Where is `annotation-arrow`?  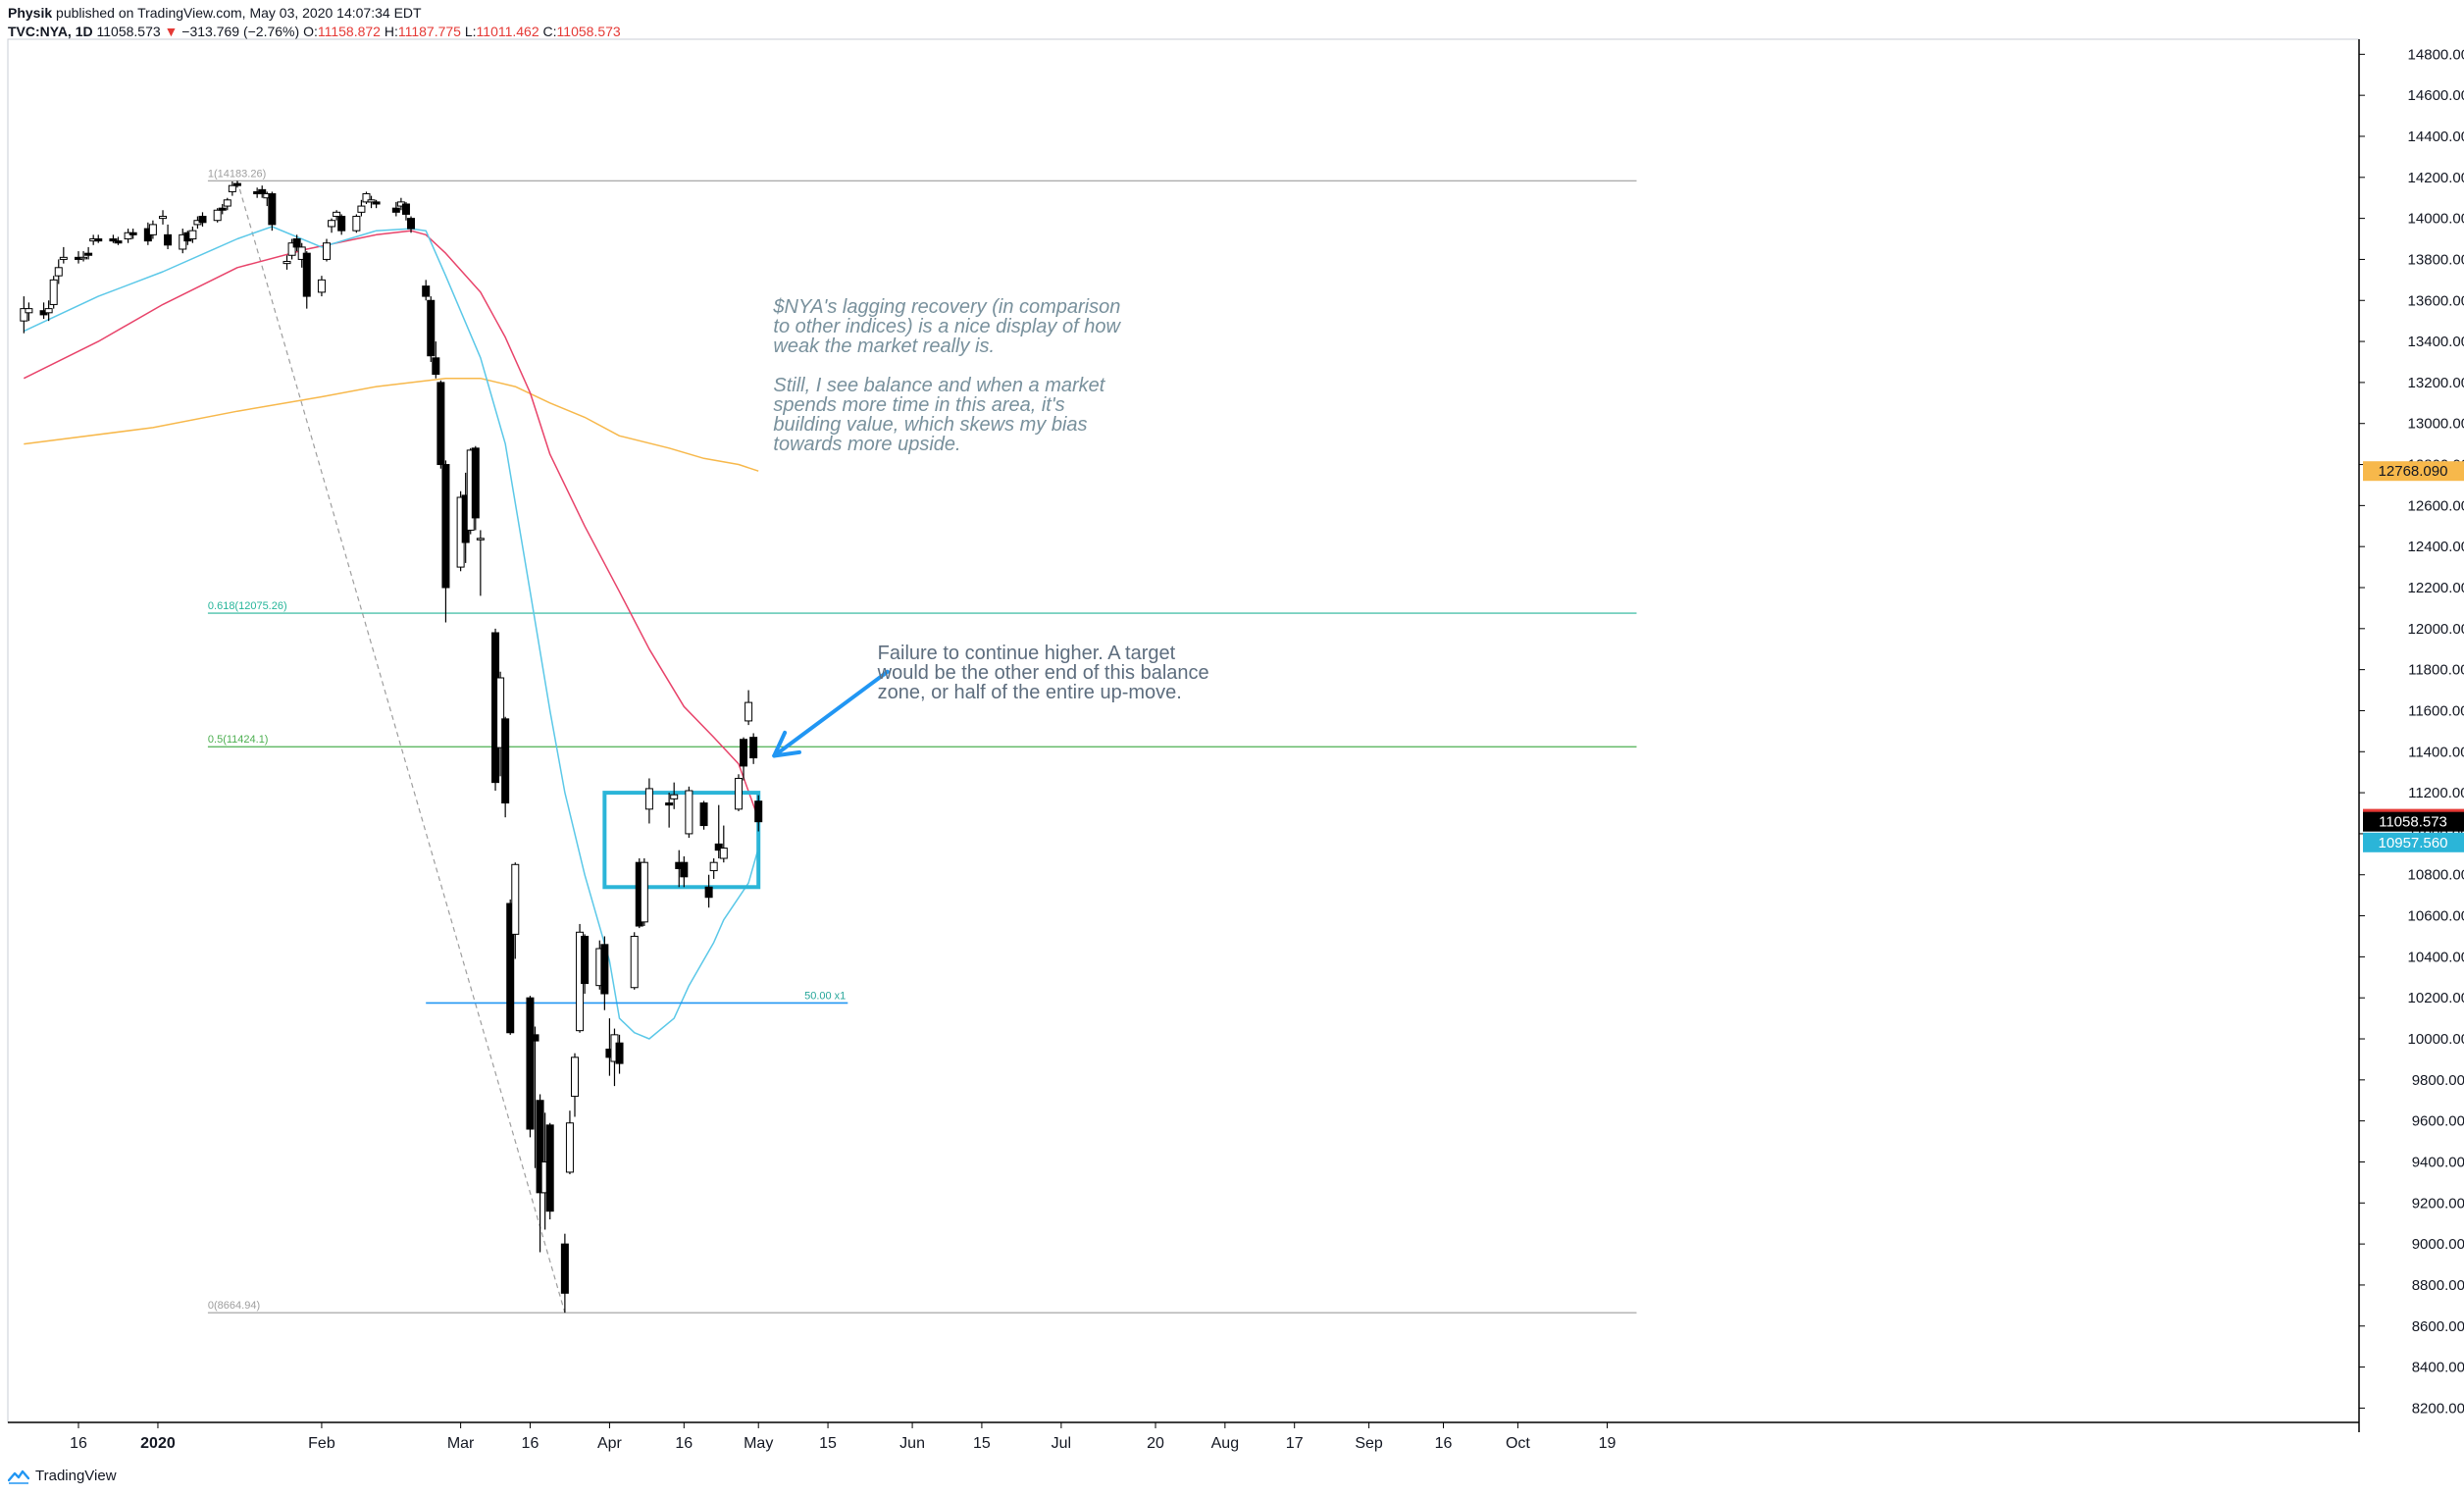
annotation-arrow is located at coordinates (831, 714).